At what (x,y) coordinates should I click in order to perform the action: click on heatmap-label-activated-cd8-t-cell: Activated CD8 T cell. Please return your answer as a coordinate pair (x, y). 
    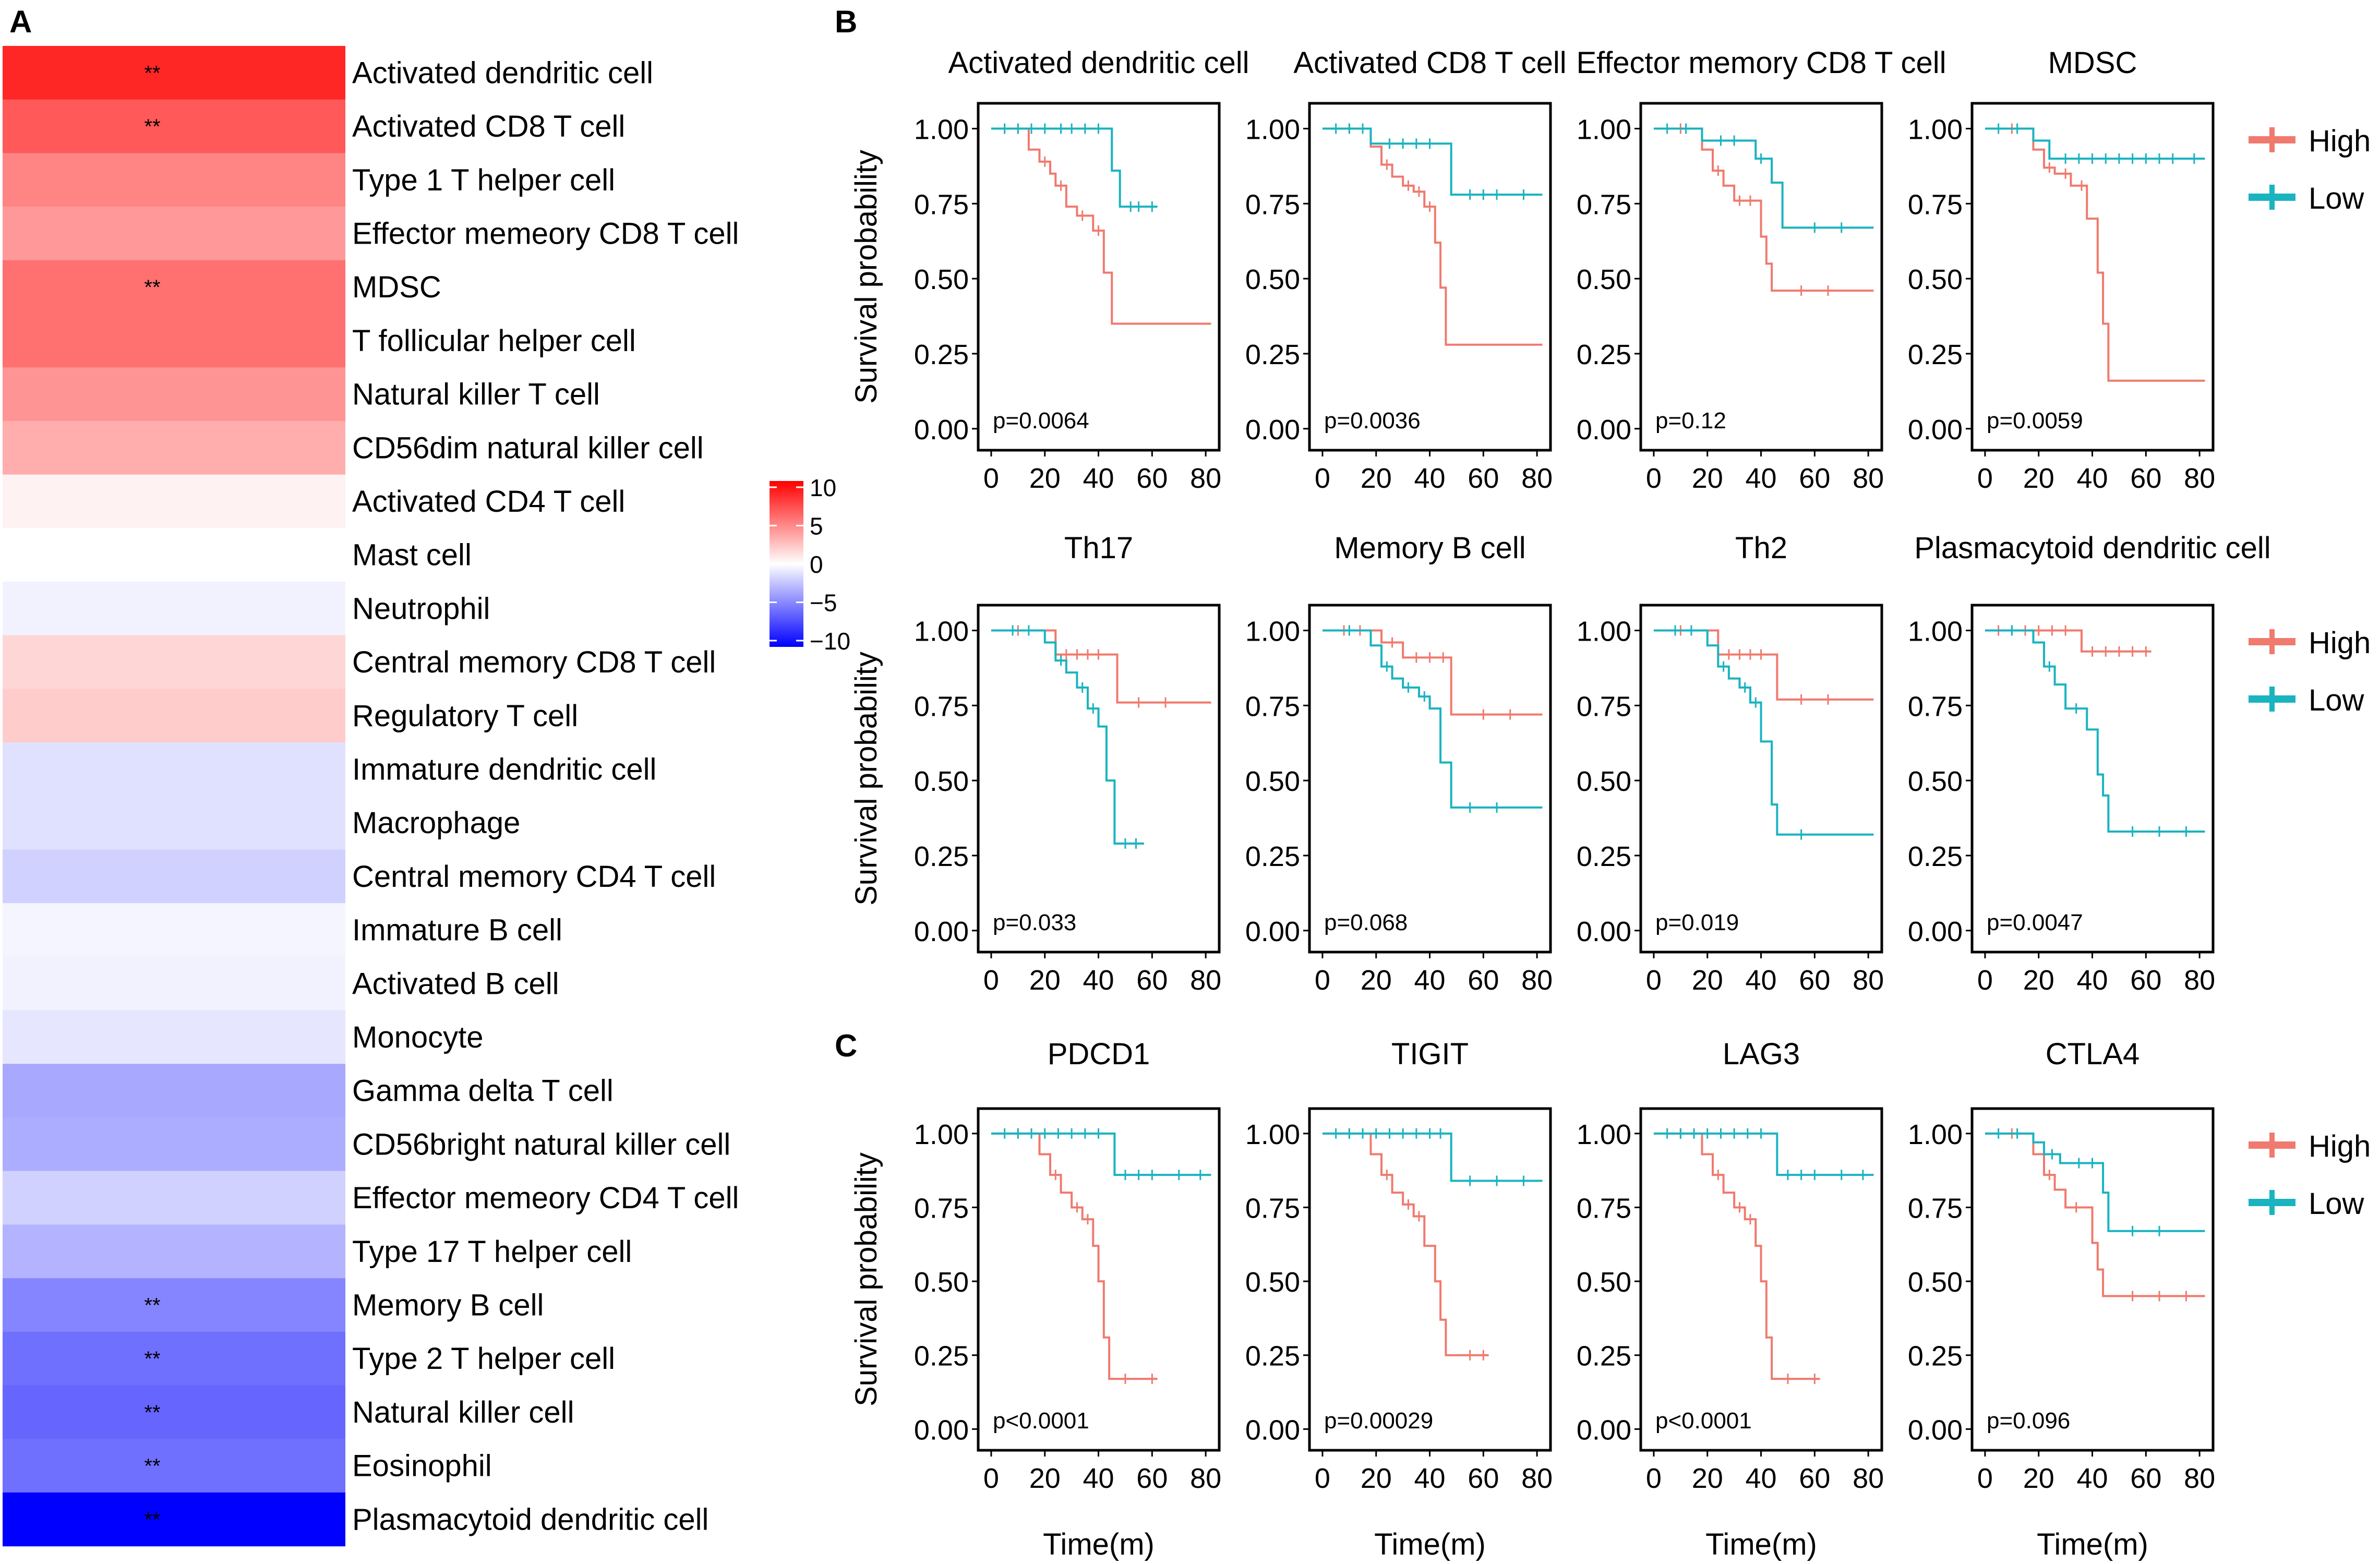
    Looking at the image, I should click on (488, 126).